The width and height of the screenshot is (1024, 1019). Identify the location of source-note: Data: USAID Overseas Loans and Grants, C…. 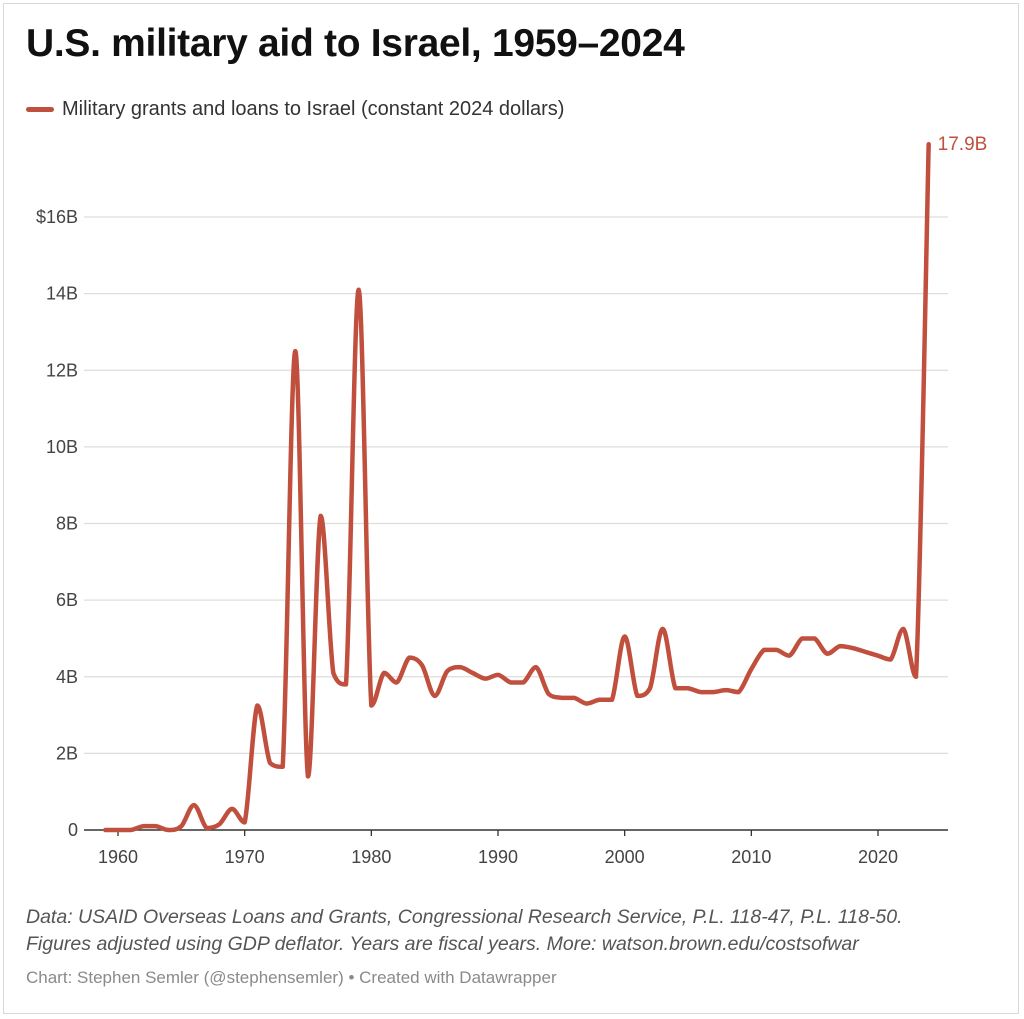
(464, 931).